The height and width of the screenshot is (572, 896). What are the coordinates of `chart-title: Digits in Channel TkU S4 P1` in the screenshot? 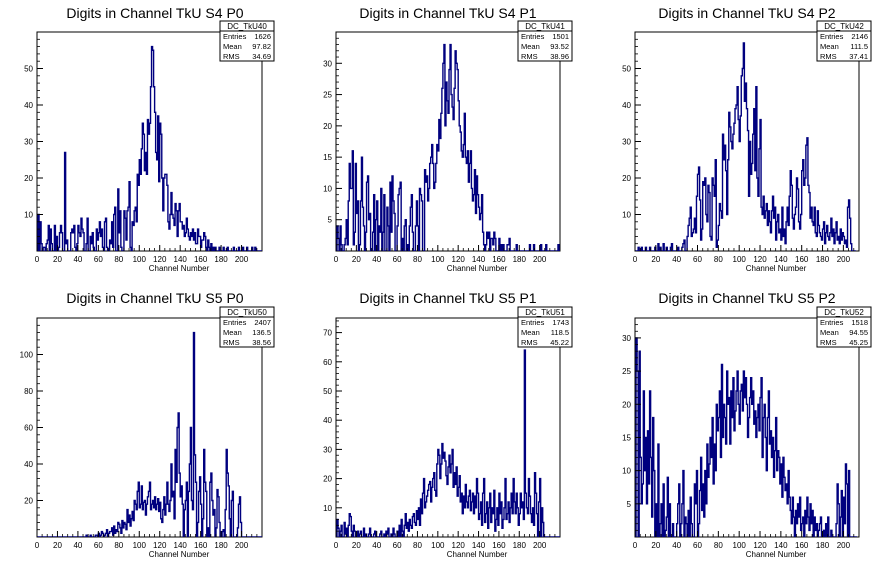 It's located at (447, 13).